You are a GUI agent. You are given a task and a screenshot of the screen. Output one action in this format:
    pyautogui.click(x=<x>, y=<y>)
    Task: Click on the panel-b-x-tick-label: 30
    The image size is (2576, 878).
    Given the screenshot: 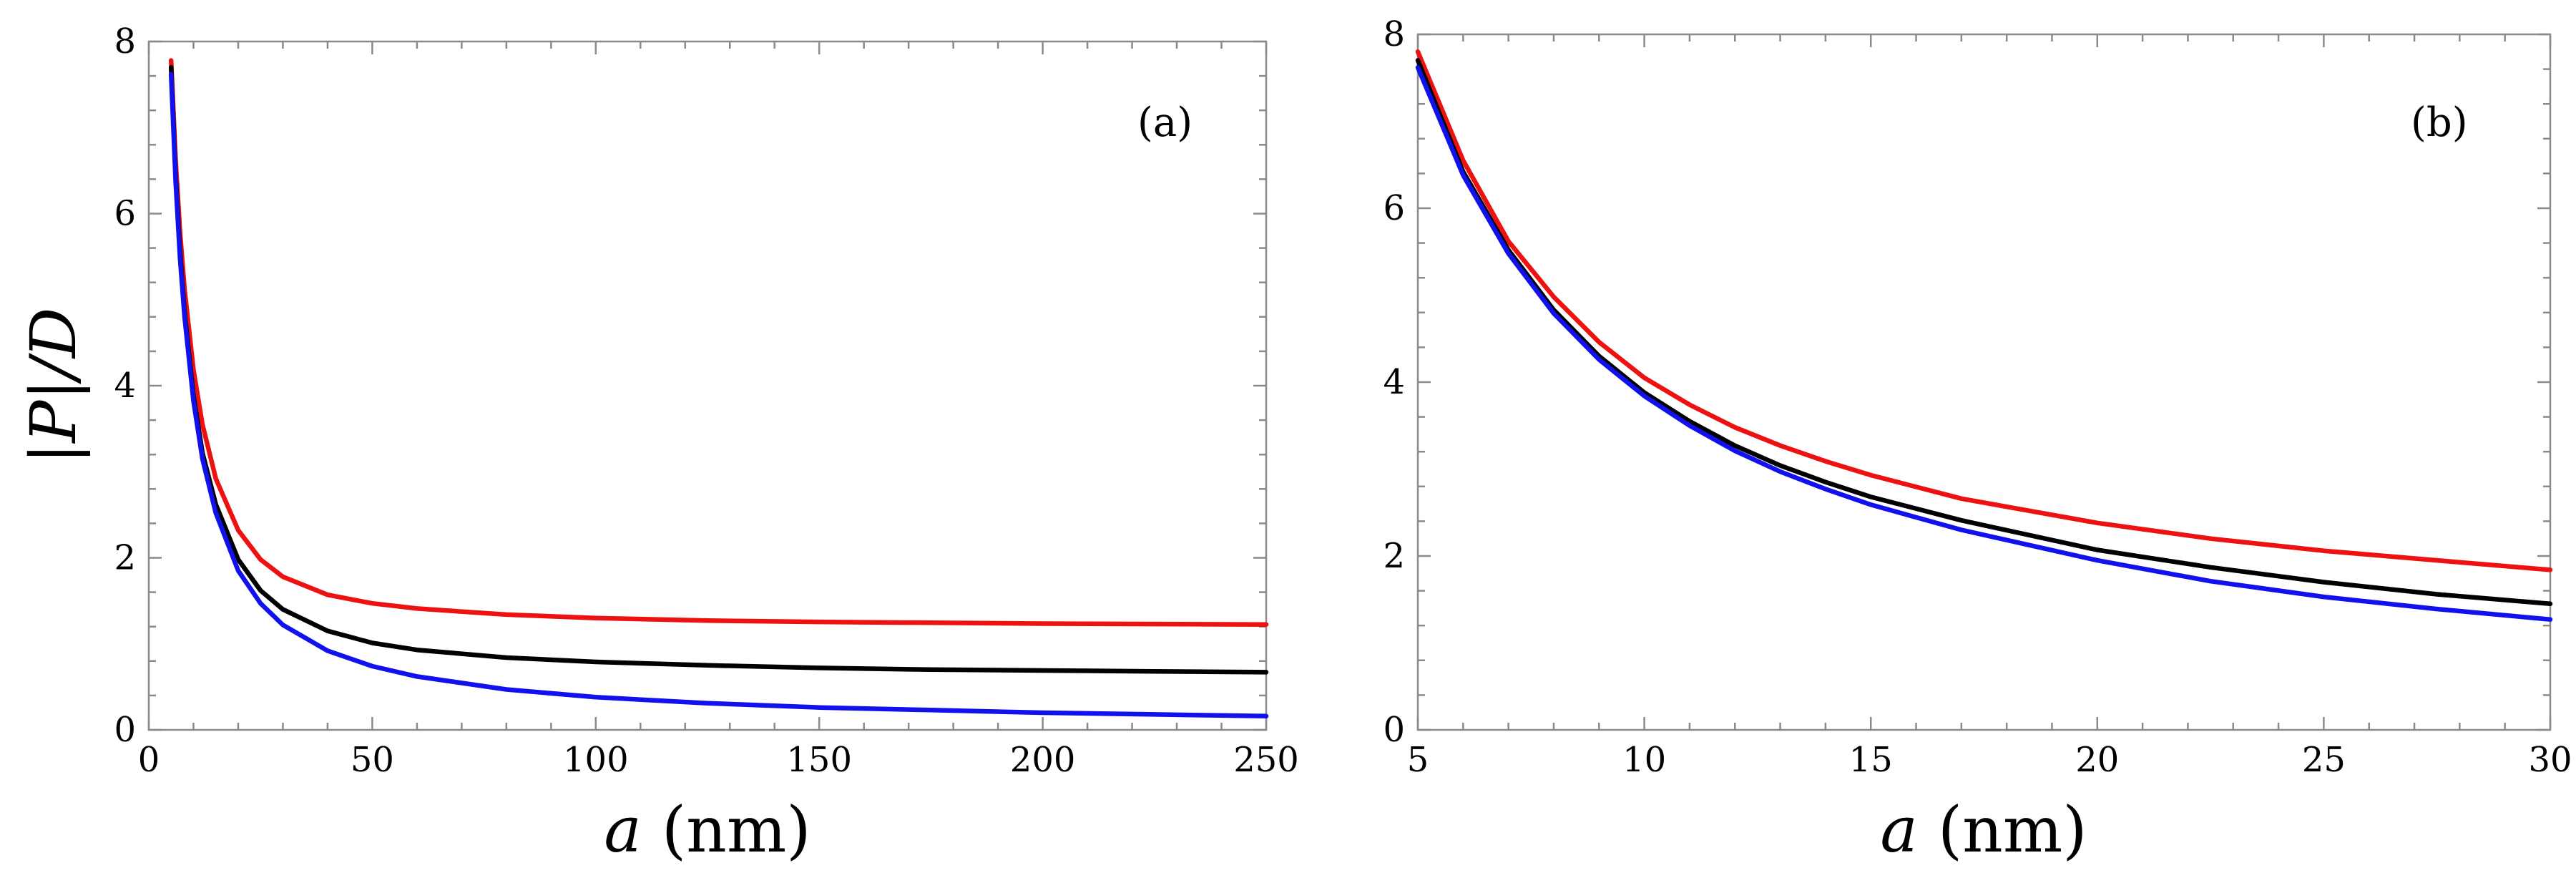 What is the action you would take?
    pyautogui.click(x=2550, y=760)
    